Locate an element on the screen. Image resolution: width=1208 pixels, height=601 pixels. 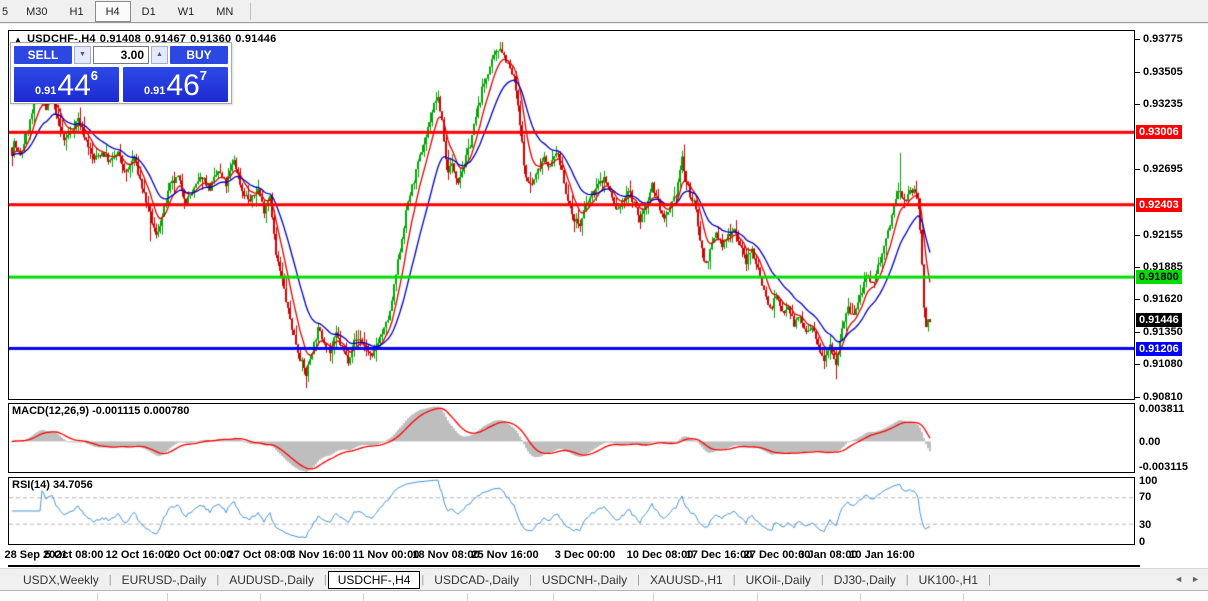
rsi-axis-label: 30 is located at coordinates (1145, 524).